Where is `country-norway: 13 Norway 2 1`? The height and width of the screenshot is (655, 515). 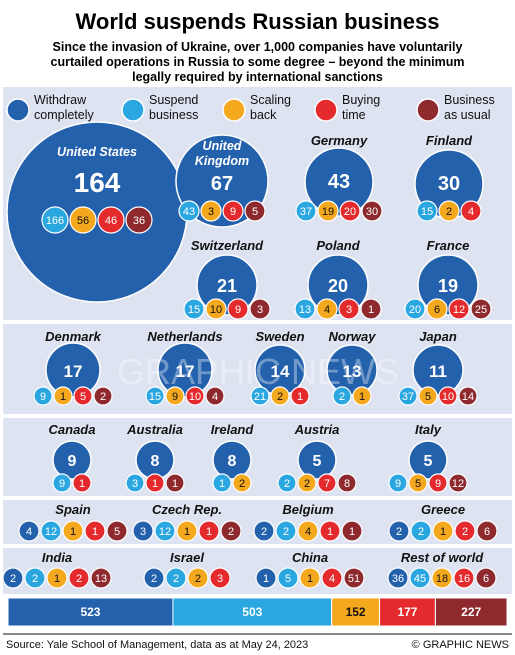
country-norway: 13 Norway 2 1 is located at coordinates (352, 367).